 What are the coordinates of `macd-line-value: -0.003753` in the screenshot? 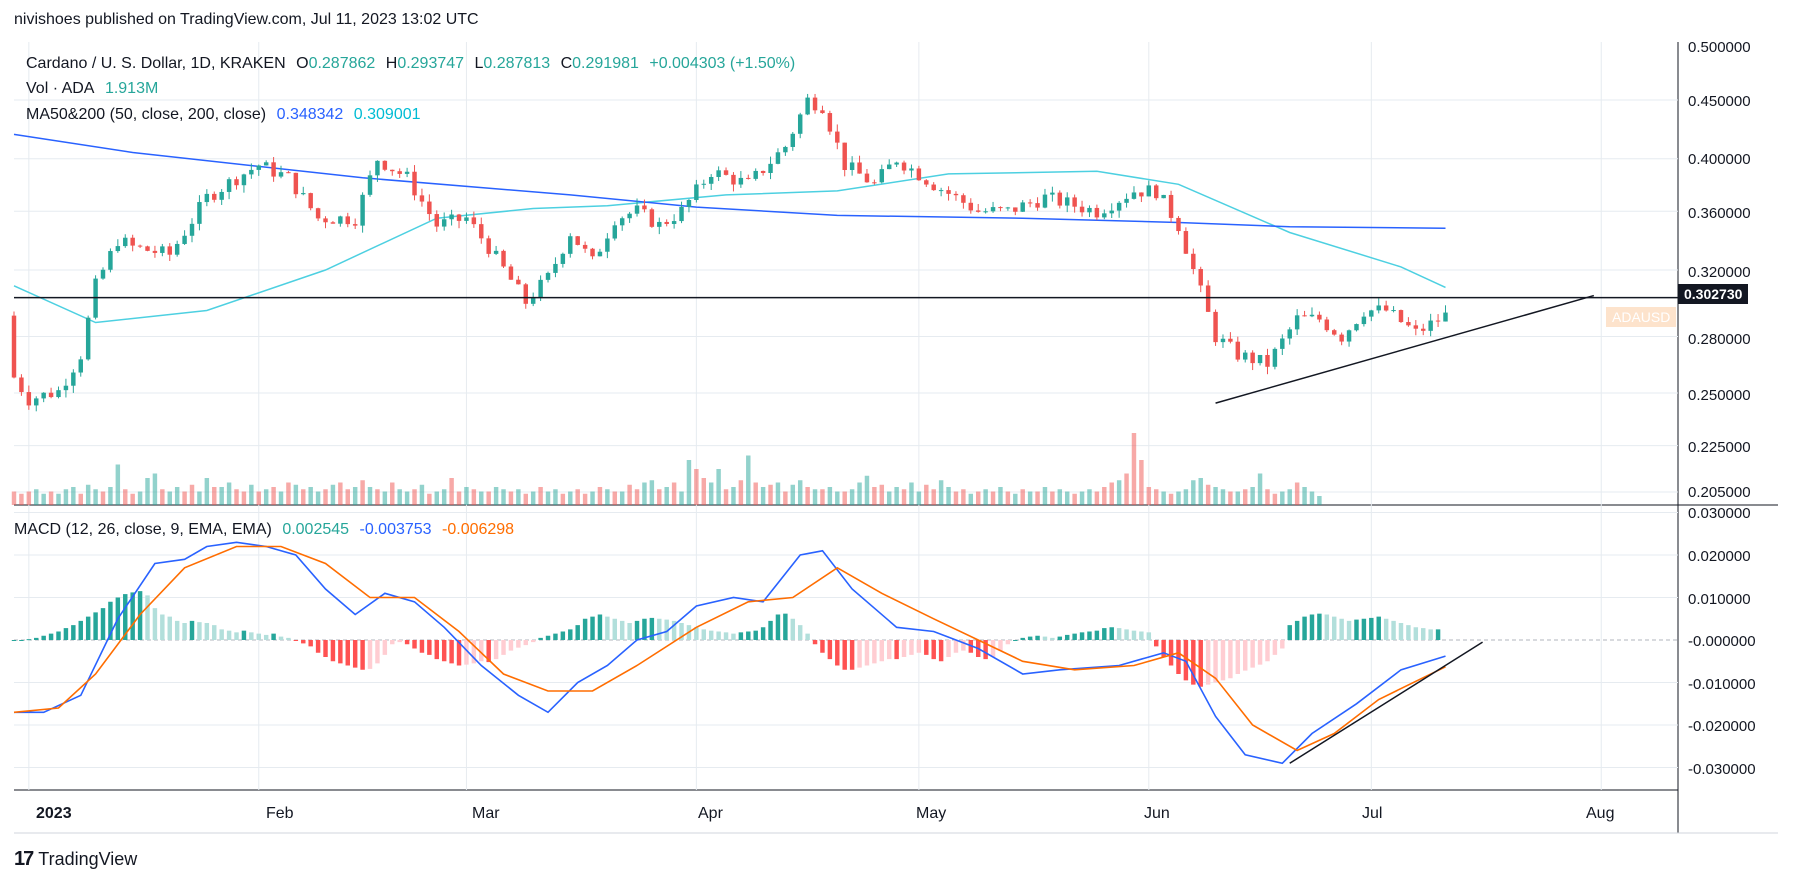 It's located at (395, 529).